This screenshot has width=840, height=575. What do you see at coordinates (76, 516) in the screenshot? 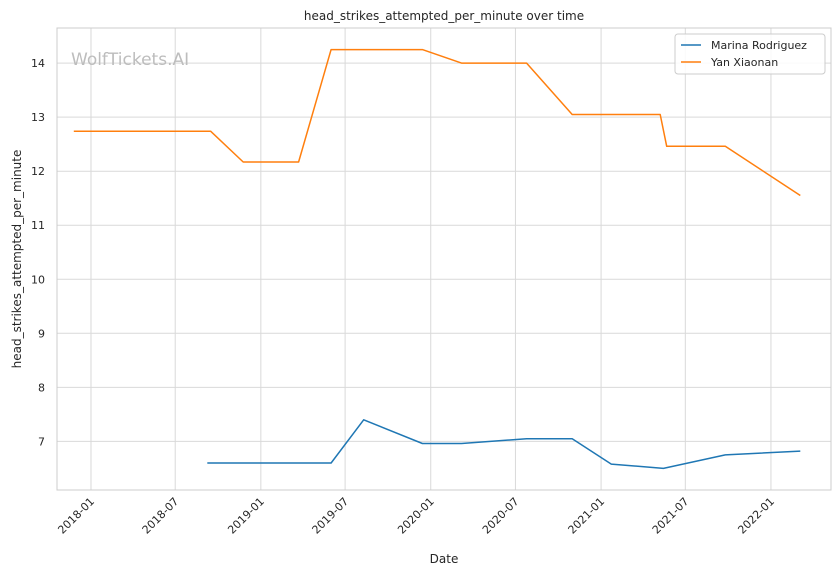
I see `x-tick-label: 2018-01` at bounding box center [76, 516].